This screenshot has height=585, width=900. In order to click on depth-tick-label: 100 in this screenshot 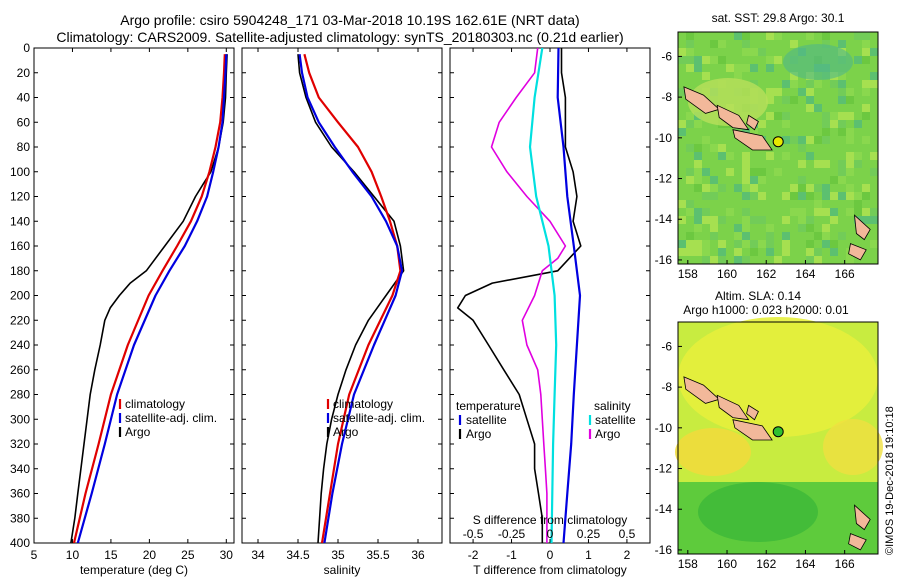, I will do `click(20, 172)`.